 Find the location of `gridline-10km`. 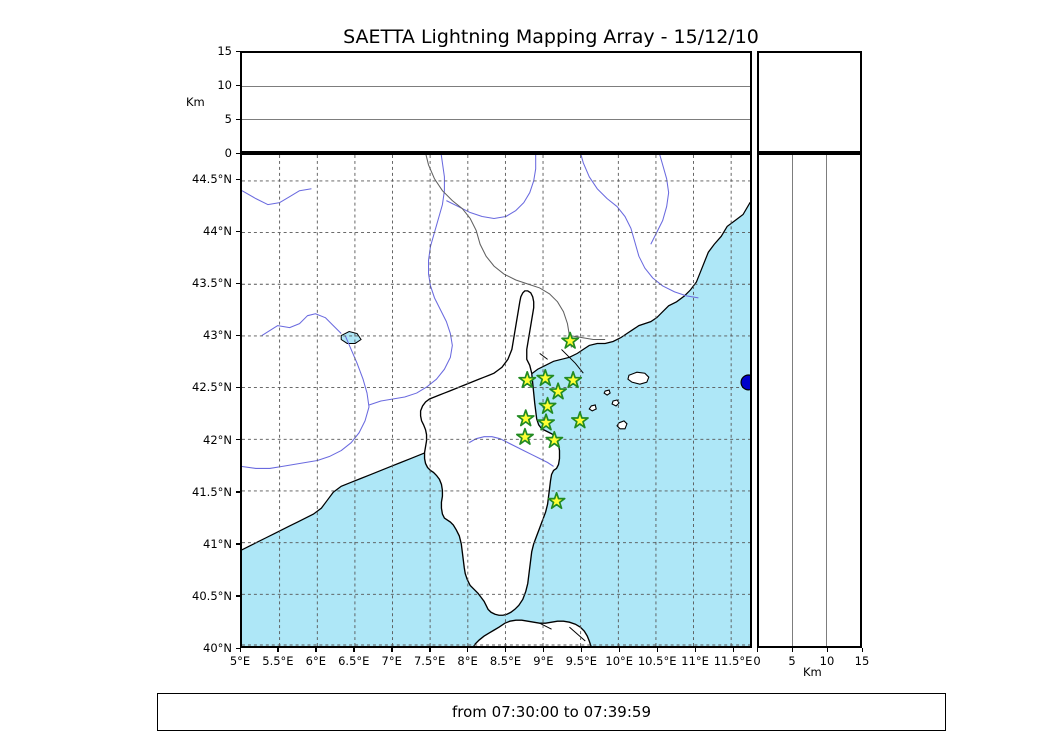

gridline-10km is located at coordinates (496, 86).